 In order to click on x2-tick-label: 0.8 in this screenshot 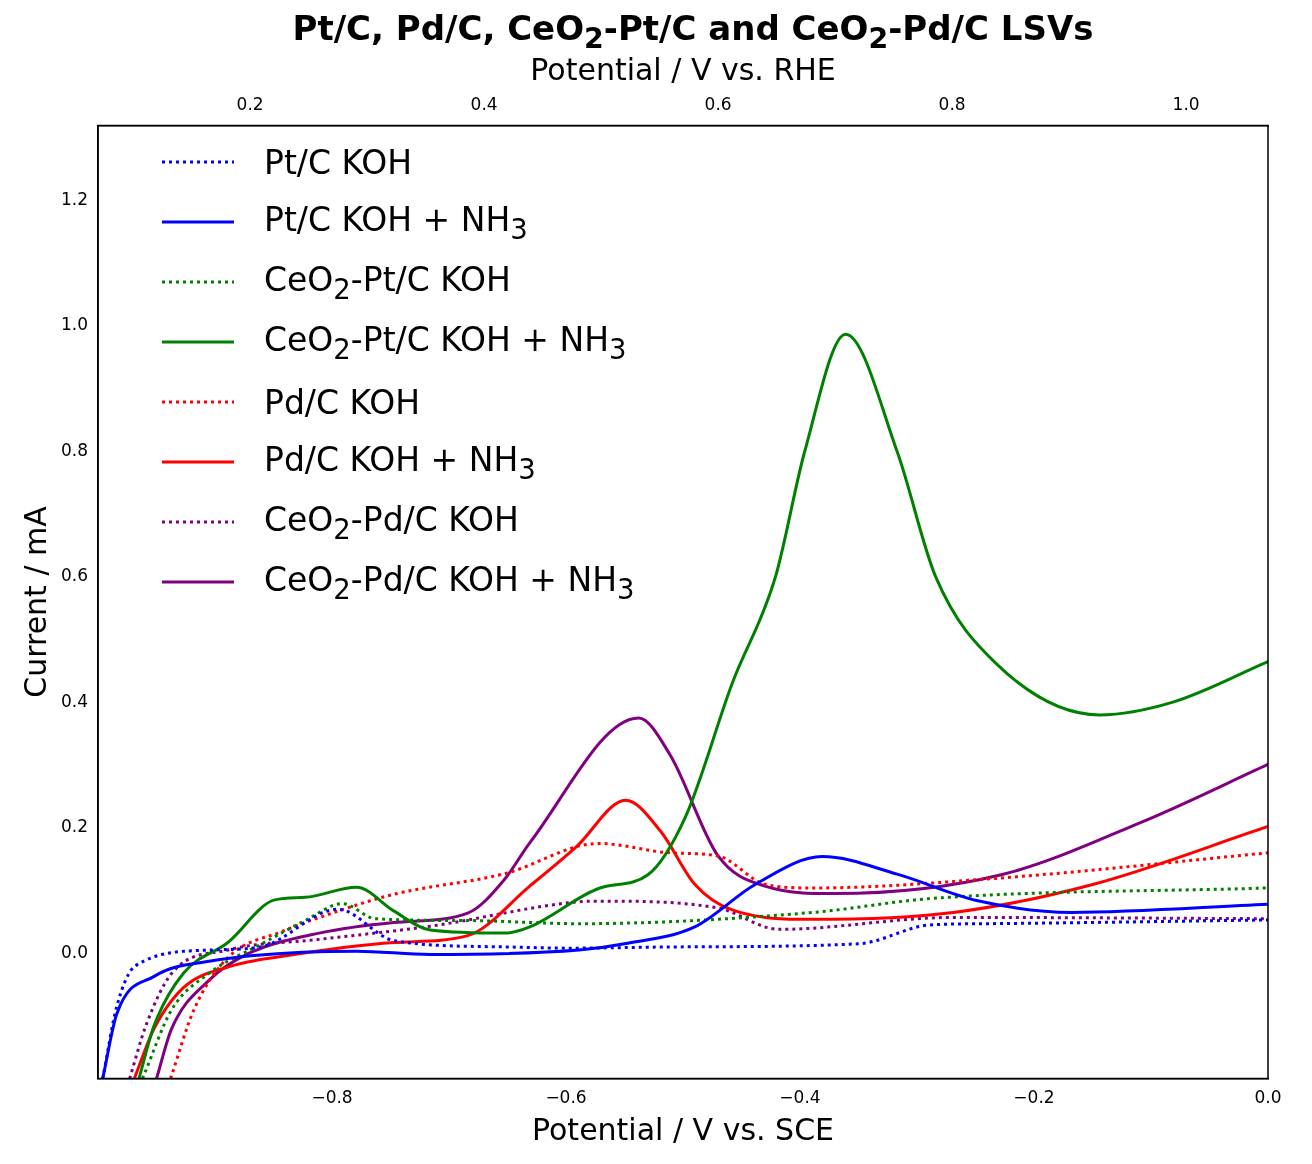, I will do `click(952, 103)`.